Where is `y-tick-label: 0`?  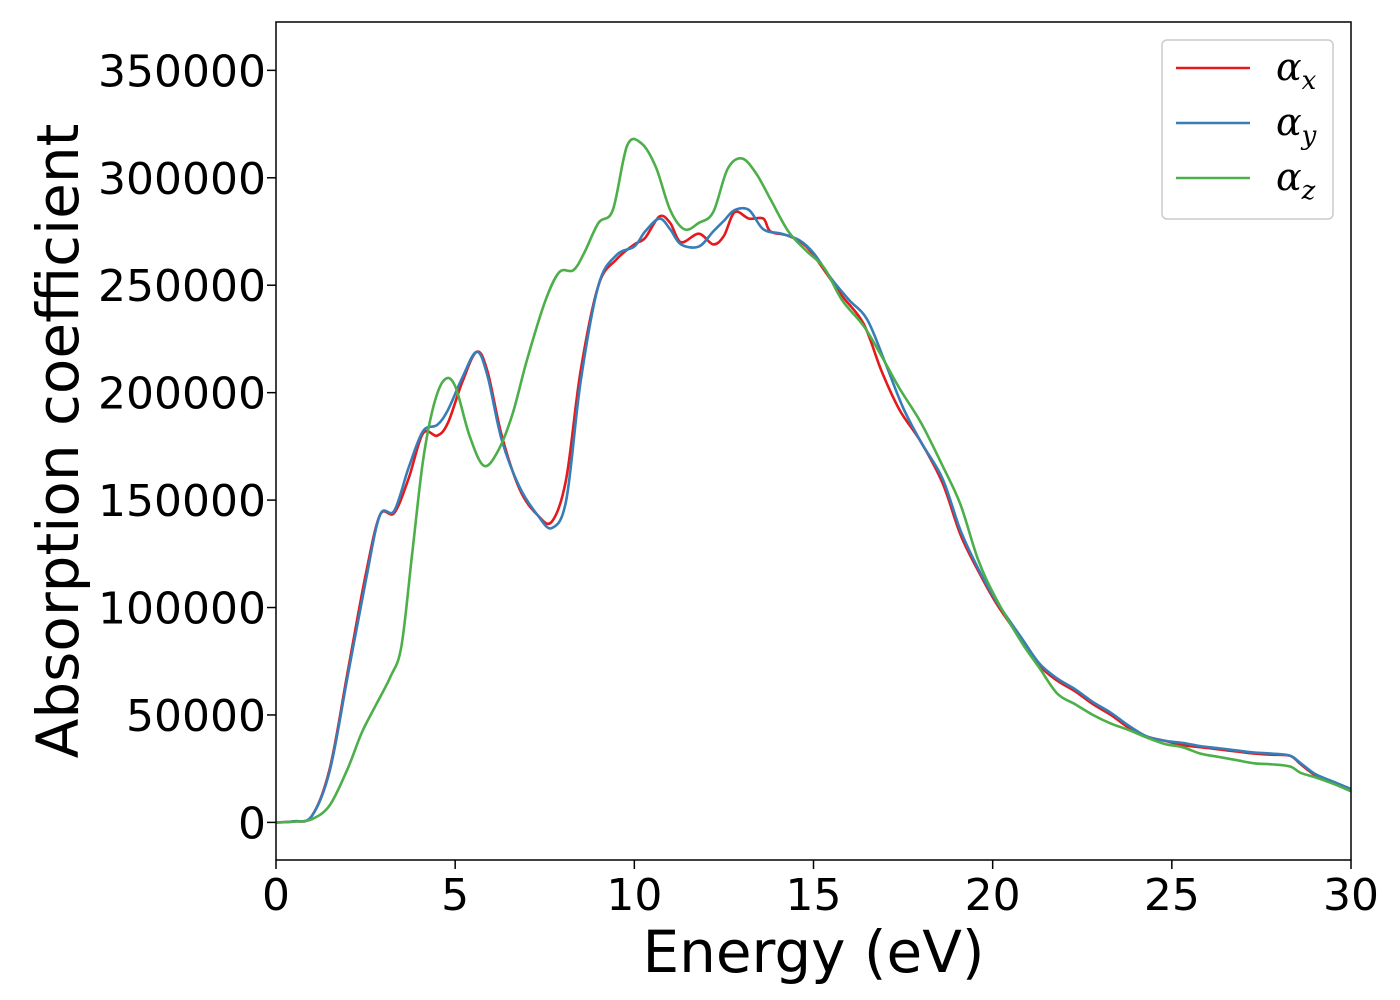
y-tick-label: 0 is located at coordinates (252, 823).